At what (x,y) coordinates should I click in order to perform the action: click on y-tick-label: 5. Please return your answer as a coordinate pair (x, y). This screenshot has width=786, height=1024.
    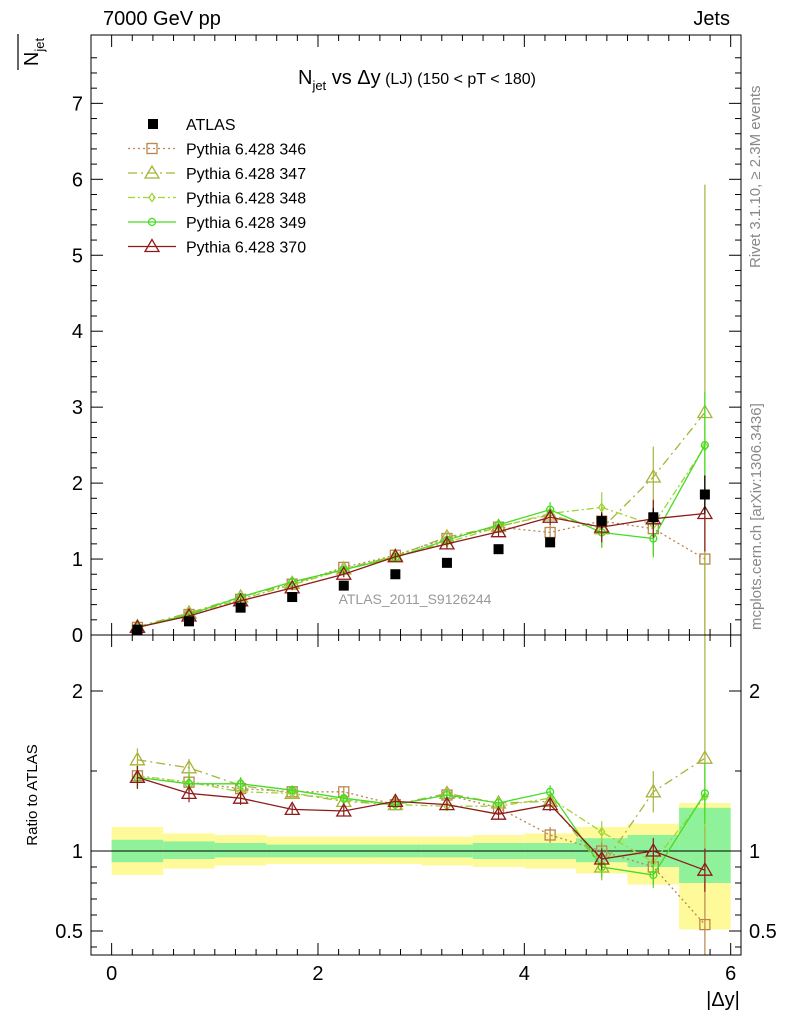
    Looking at the image, I should click on (77, 256).